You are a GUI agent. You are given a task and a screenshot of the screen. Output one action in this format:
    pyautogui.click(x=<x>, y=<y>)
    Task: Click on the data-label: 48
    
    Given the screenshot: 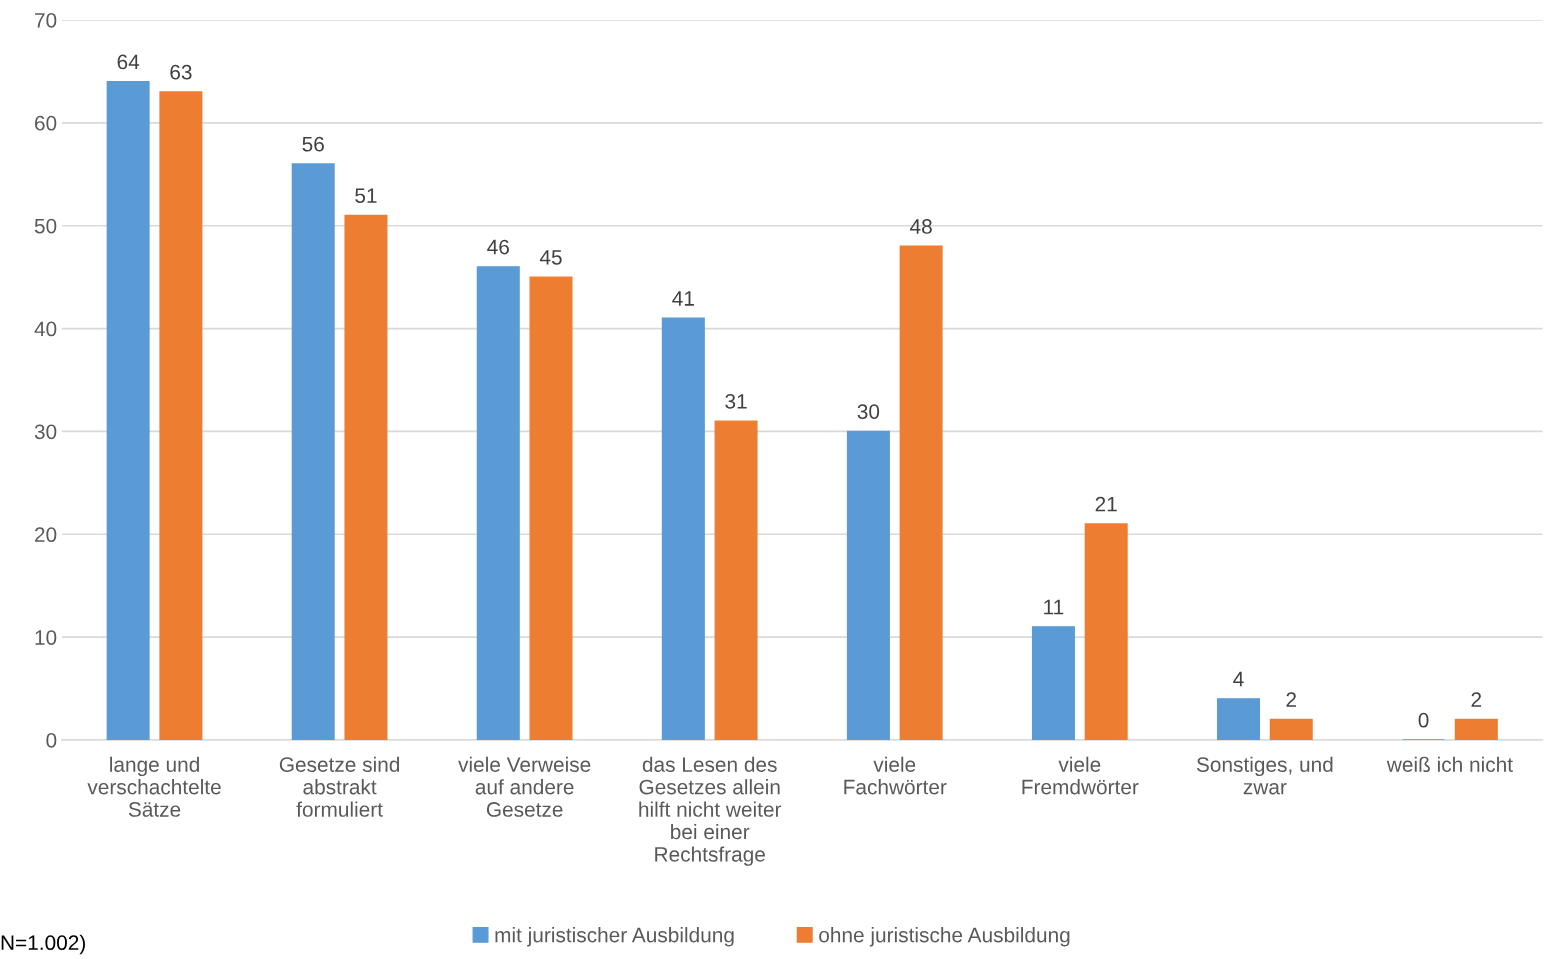 What is the action you would take?
    pyautogui.click(x=921, y=226)
    